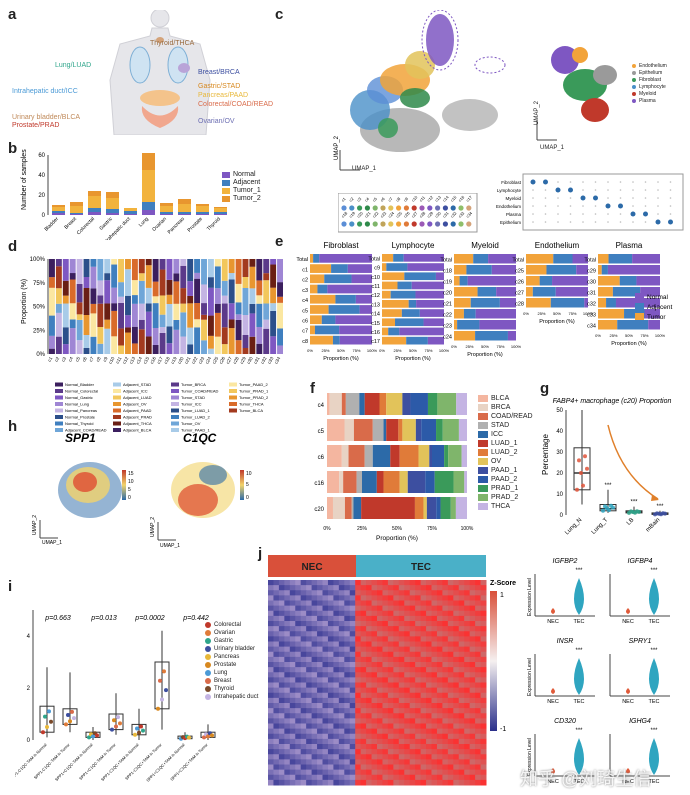 The height and width of the screenshot is (795, 690). Describe the element at coordinates (35, 525) in the screenshot. I see `umap-y: UMAP_2` at that location.